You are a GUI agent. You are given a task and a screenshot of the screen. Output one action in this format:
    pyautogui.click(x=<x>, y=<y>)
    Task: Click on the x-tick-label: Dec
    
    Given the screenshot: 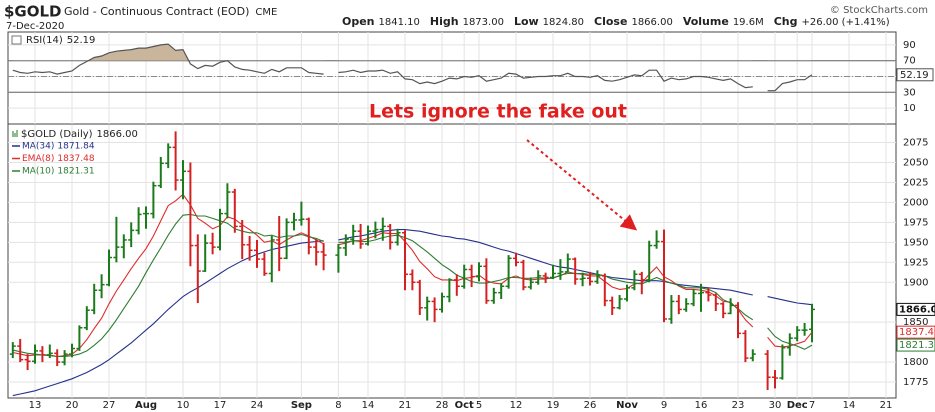 What is the action you would take?
    pyautogui.click(x=797, y=405)
    